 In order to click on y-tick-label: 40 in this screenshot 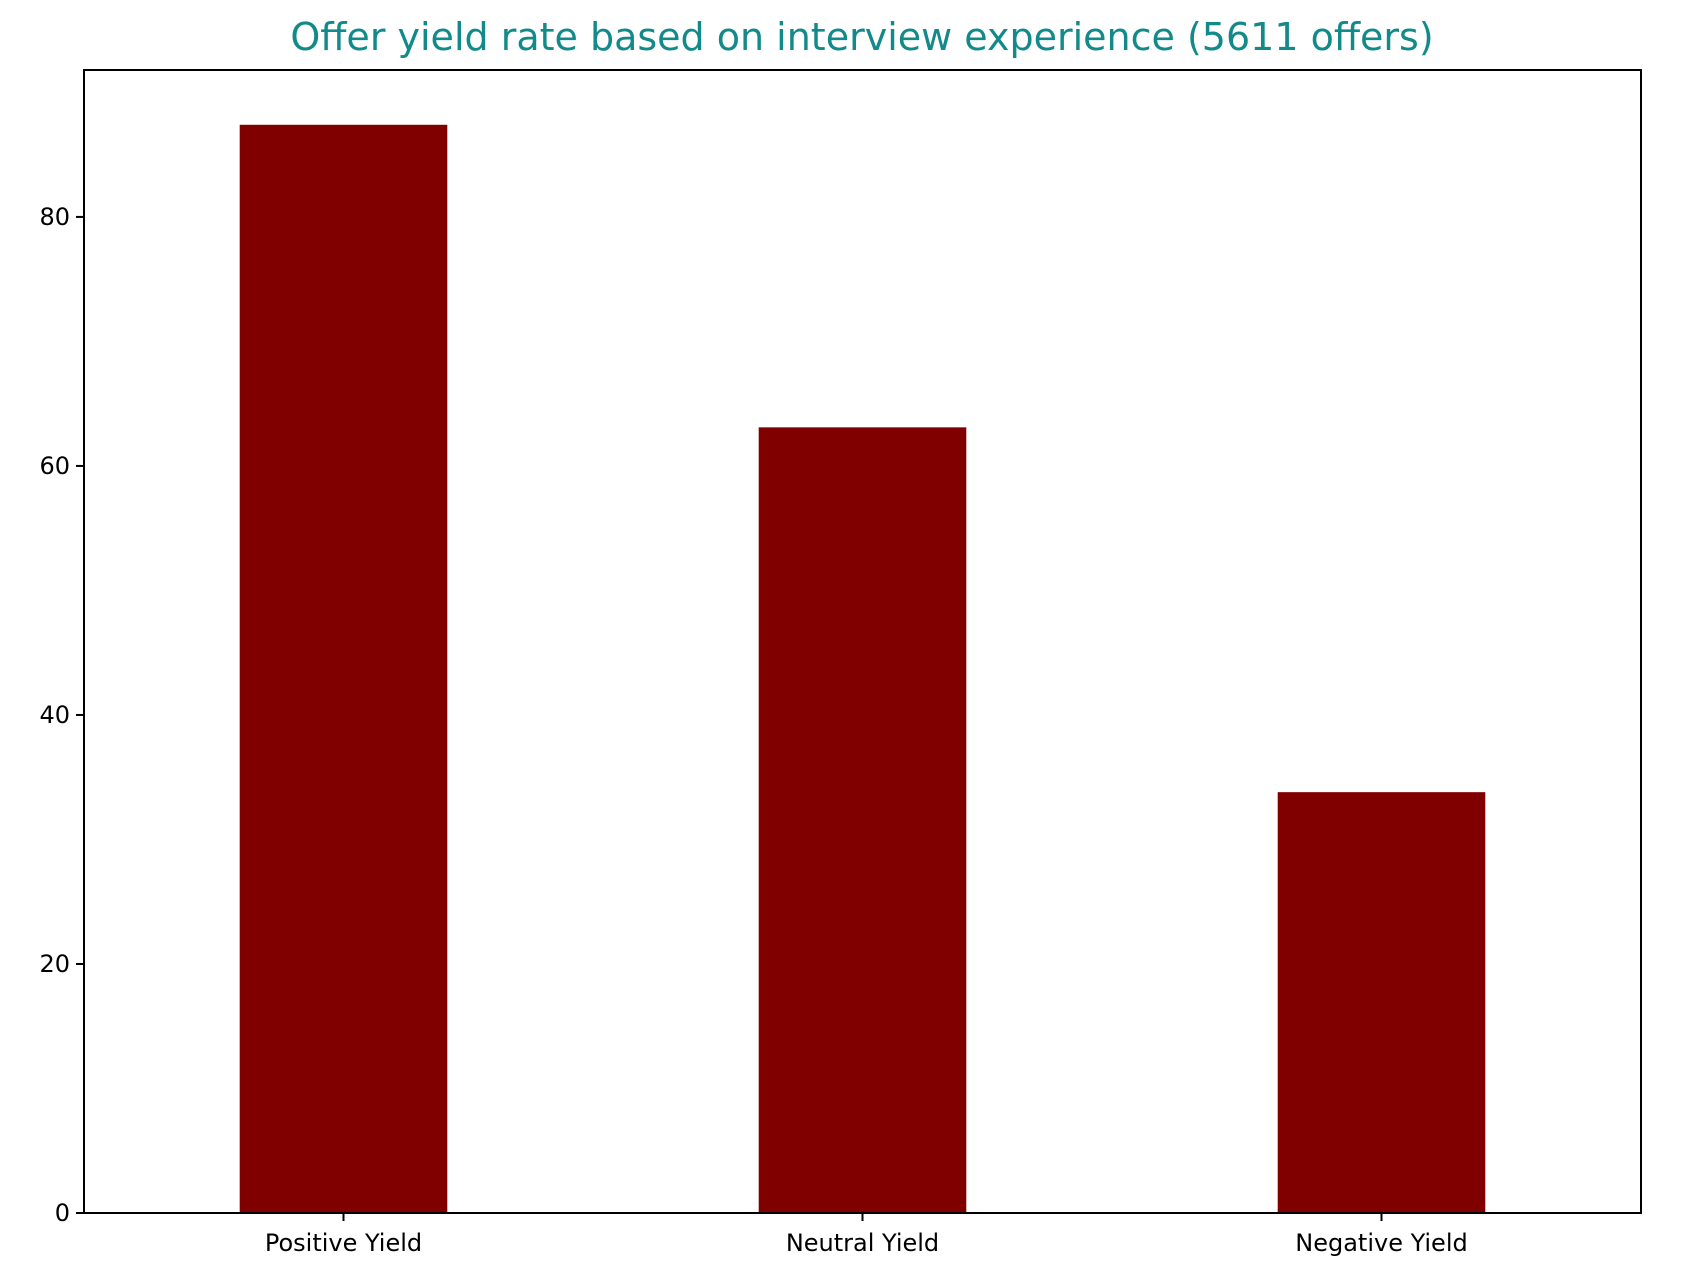, I will do `click(54, 715)`.